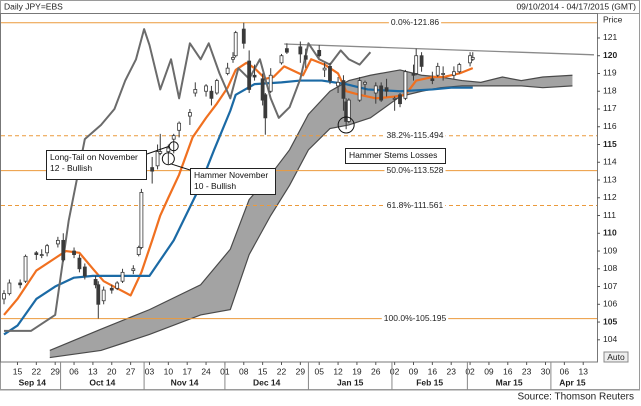  Describe the element at coordinates (150, 371) in the screenshot. I see `x-tick-label: 03` at that location.